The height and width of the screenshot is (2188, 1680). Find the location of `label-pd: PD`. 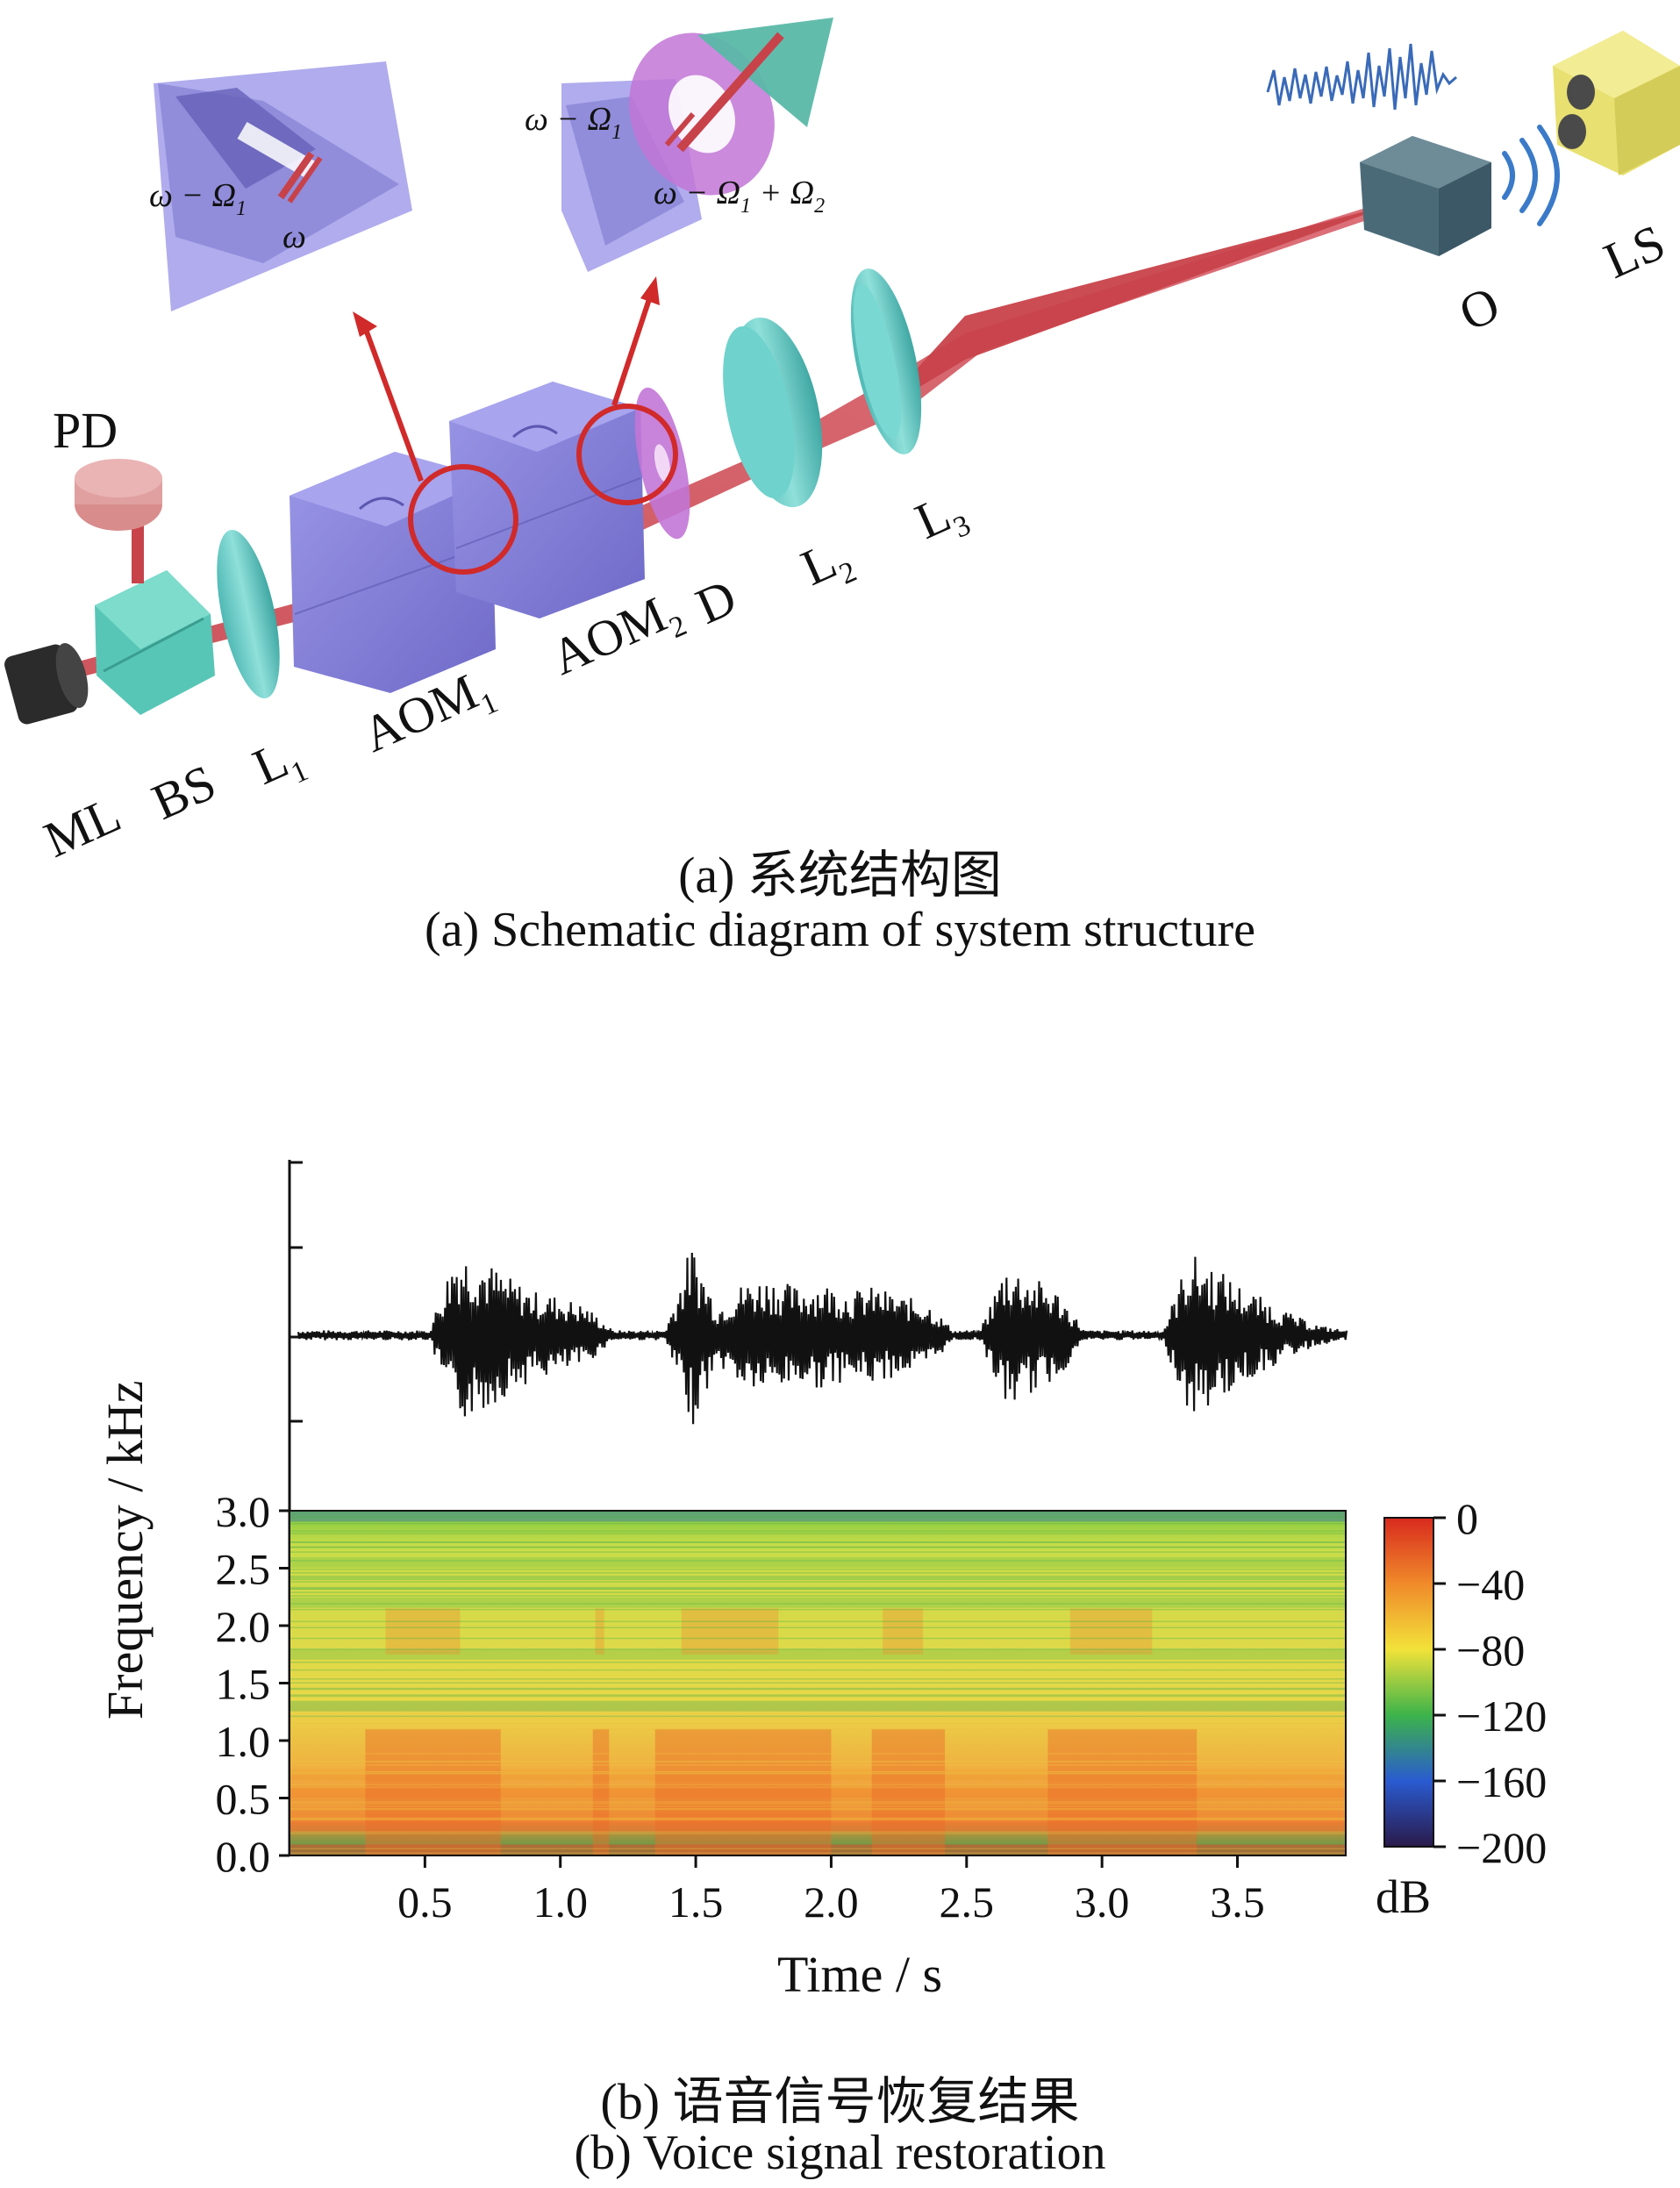

label-pd: PD is located at coordinates (85, 431).